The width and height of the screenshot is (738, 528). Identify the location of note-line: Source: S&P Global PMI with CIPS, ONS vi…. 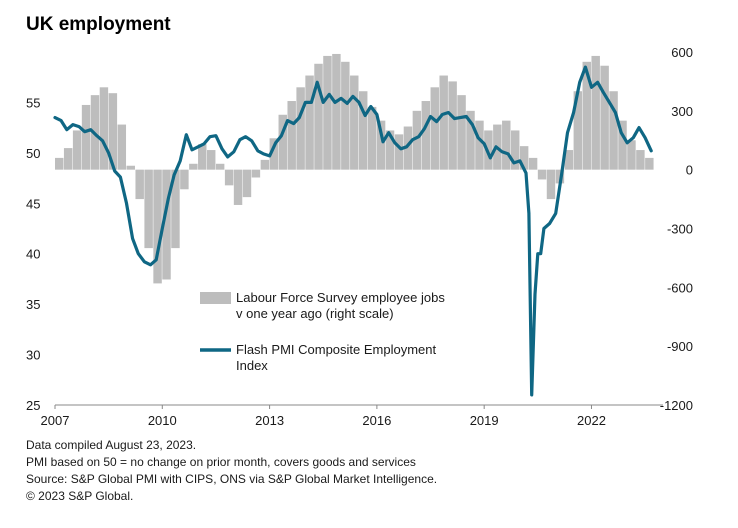
(232, 479).